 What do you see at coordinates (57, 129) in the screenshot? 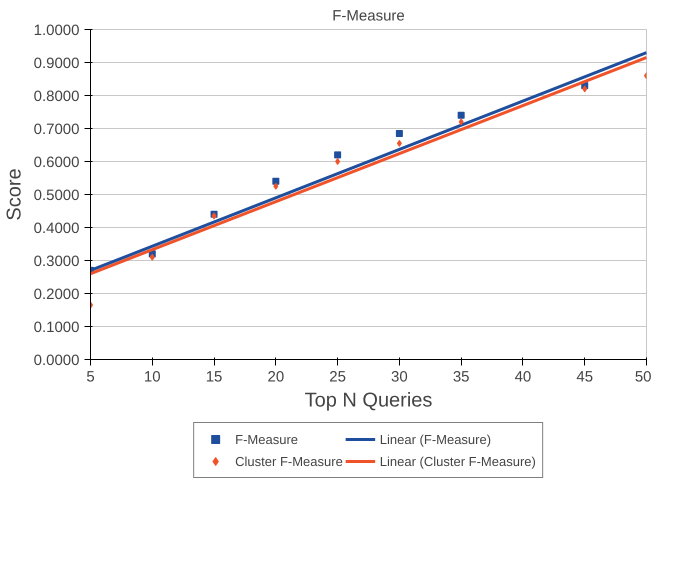
I see `y-tick-label: 0.7000` at bounding box center [57, 129].